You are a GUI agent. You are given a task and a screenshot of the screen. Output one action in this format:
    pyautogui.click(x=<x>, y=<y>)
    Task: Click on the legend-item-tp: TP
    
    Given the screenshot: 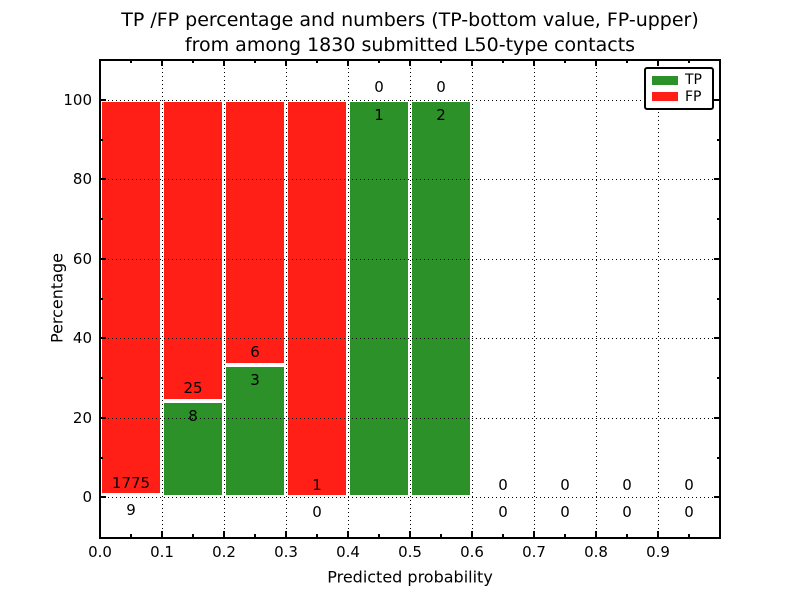 What is the action you would take?
    pyautogui.click(x=679, y=80)
    